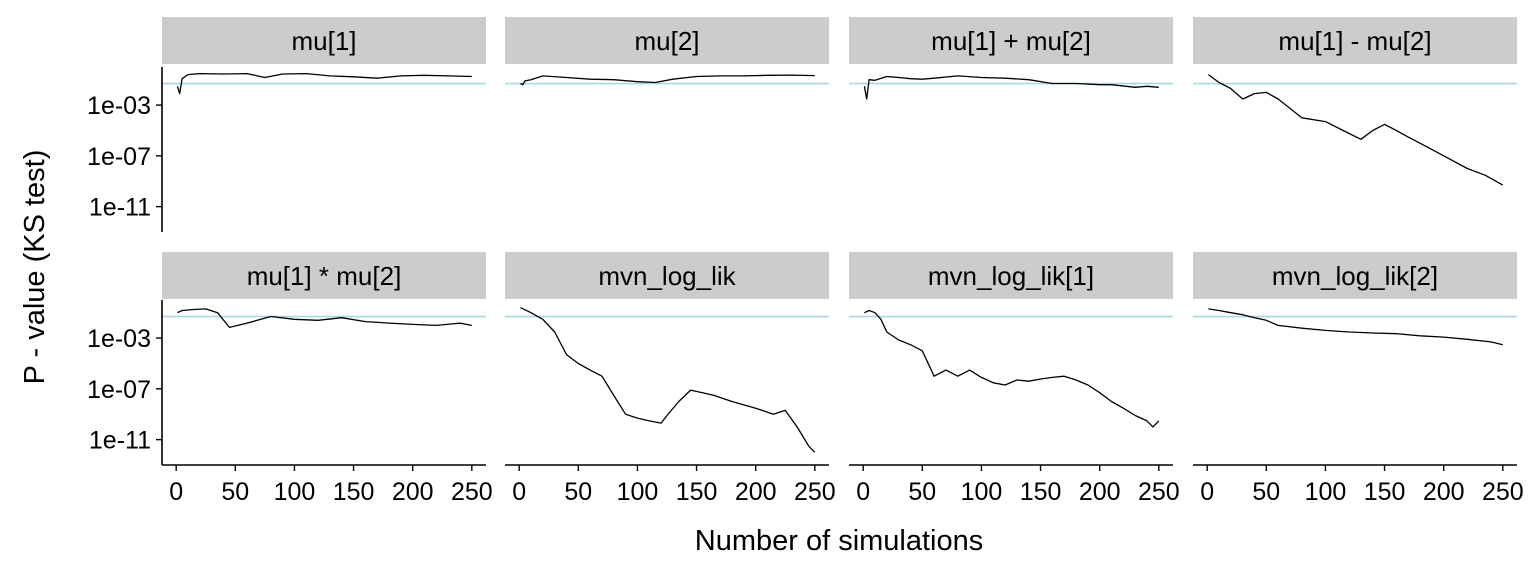 The width and height of the screenshot is (1536, 576). I want to click on panel: mvn_log_lik[2], so click(1355, 299).